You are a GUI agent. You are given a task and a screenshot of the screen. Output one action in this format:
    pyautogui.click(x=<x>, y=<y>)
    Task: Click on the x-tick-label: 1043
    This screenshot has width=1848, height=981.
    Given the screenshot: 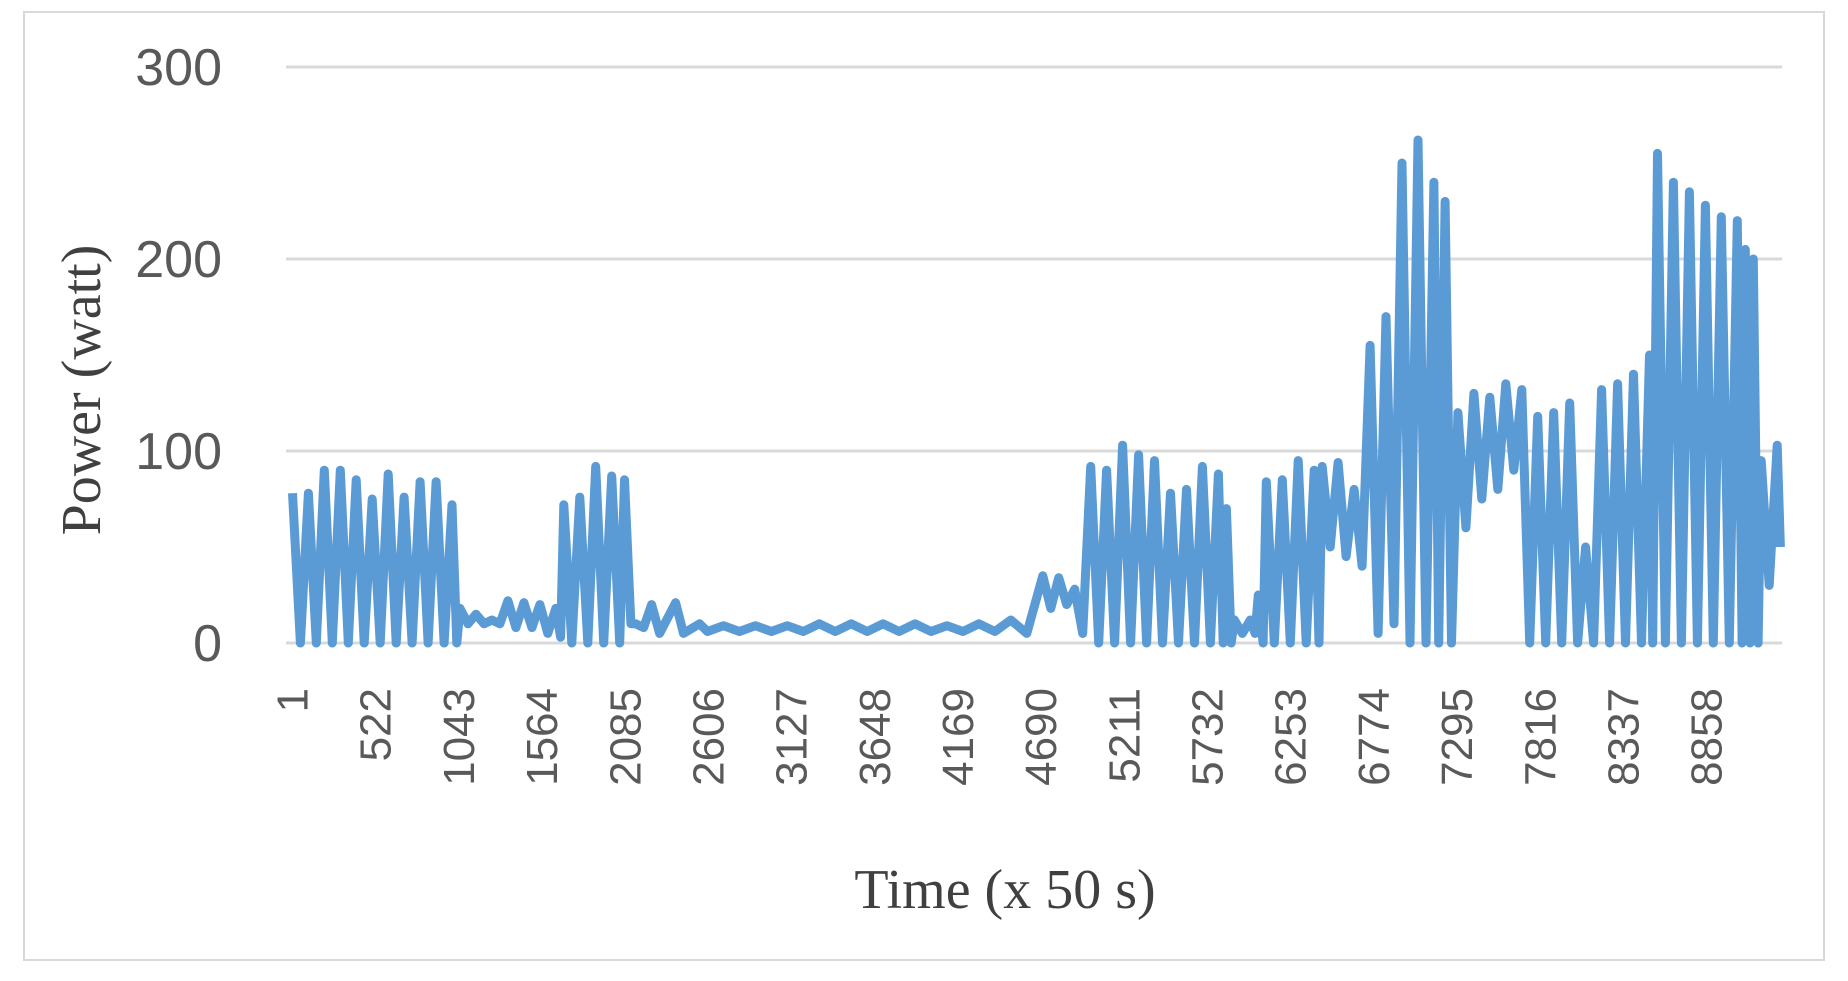 What is the action you would take?
    pyautogui.click(x=459, y=737)
    